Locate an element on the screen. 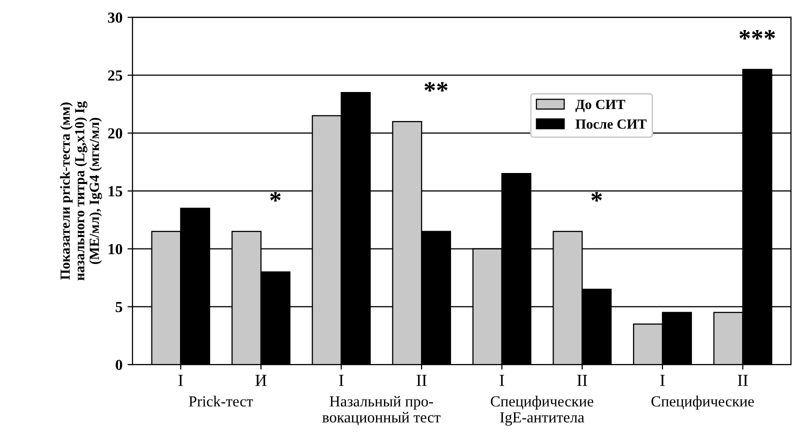 This screenshot has height=434, width=803. legend-label: После СИТ is located at coordinates (611, 124).